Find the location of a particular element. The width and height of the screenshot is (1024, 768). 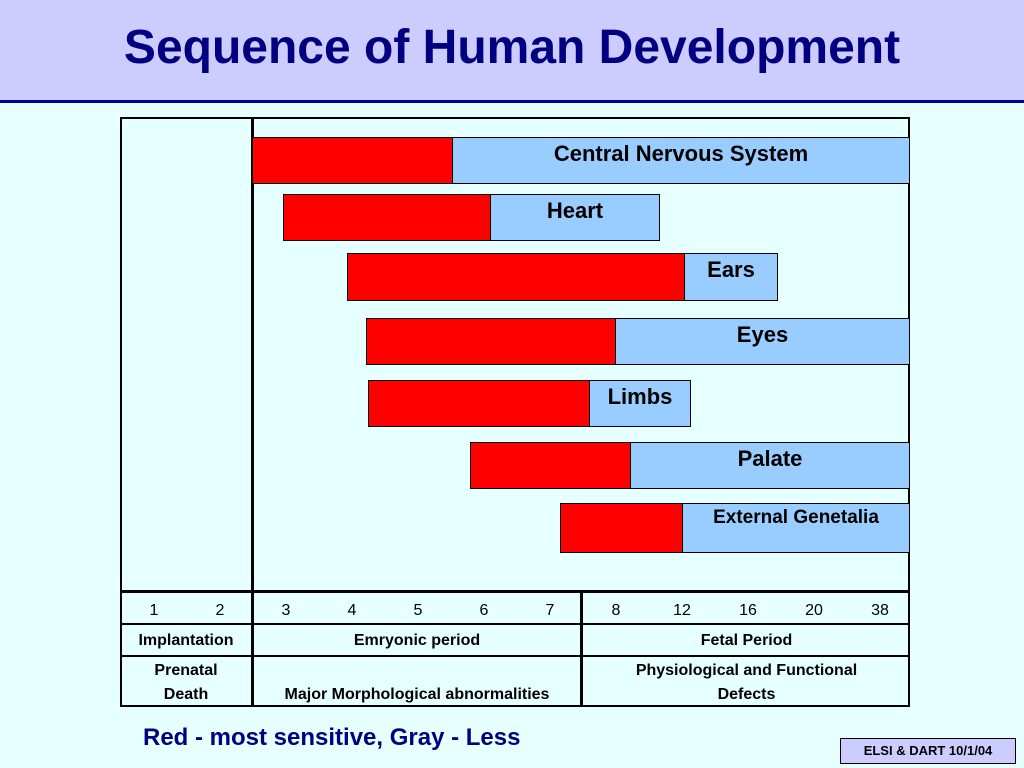

bar-label: Limbs is located at coordinates (640, 403).